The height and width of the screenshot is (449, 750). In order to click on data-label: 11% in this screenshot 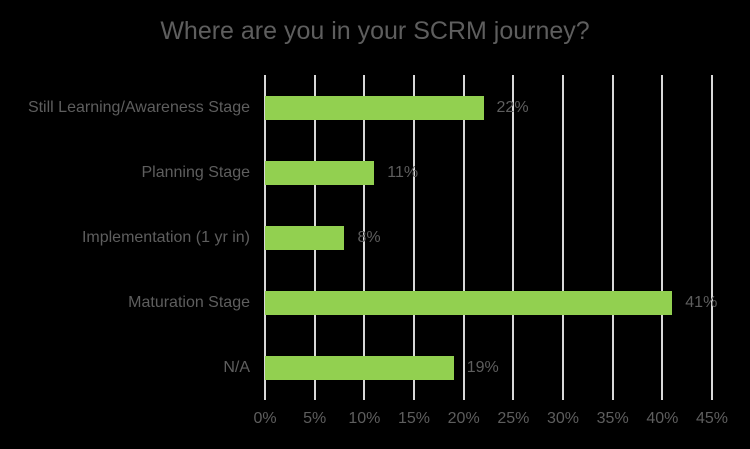, I will do `click(403, 172)`.